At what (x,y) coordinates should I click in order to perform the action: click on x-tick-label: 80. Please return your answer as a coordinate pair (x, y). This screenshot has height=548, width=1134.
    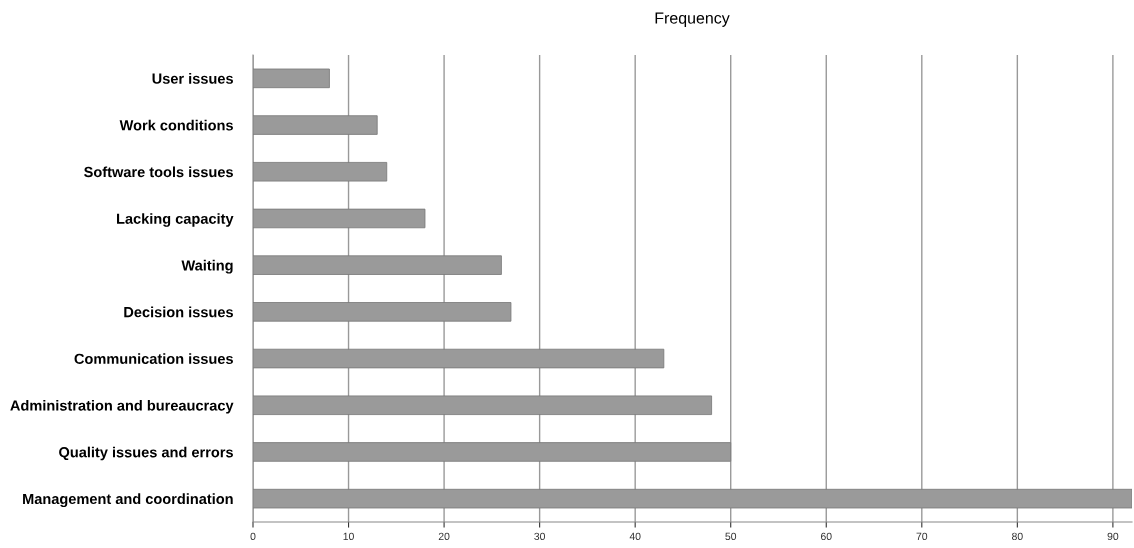
    Looking at the image, I should click on (1017, 536).